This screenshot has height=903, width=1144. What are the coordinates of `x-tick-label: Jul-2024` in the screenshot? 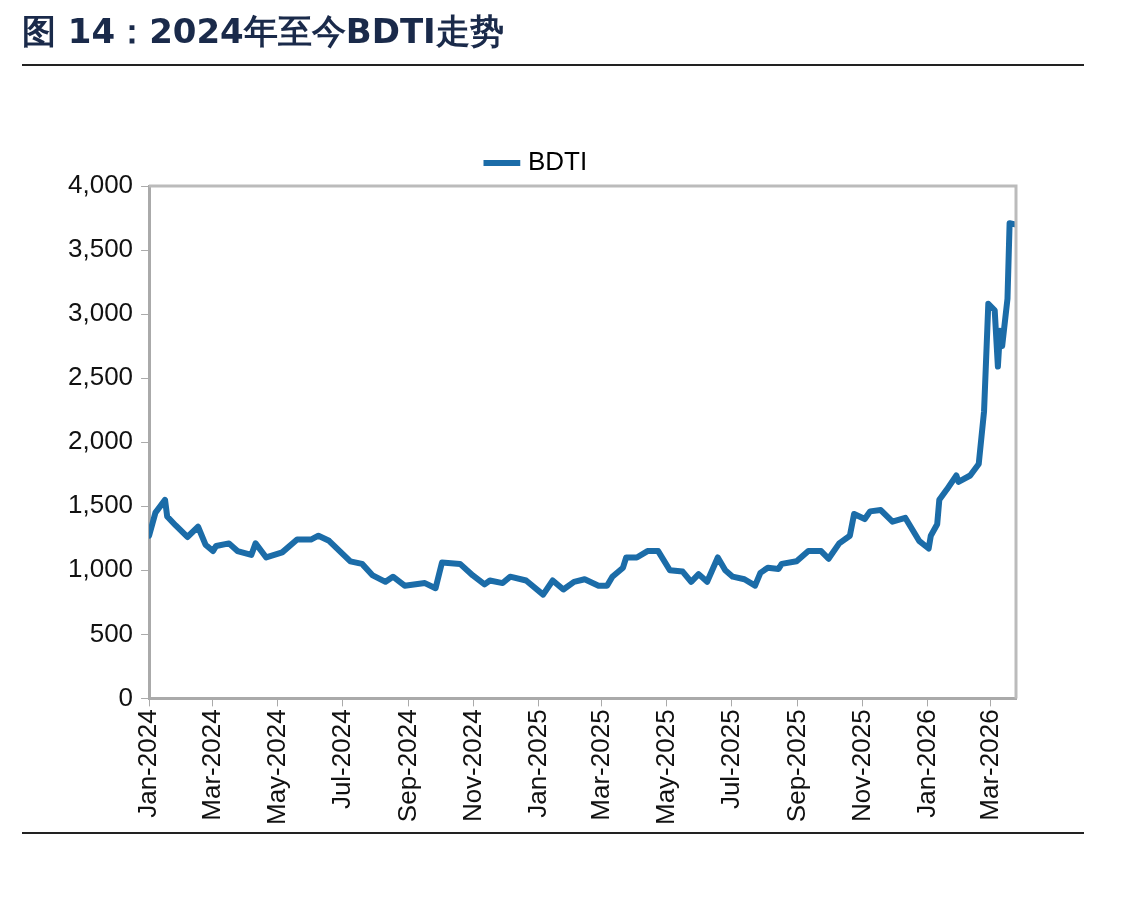 It's located at (341, 759).